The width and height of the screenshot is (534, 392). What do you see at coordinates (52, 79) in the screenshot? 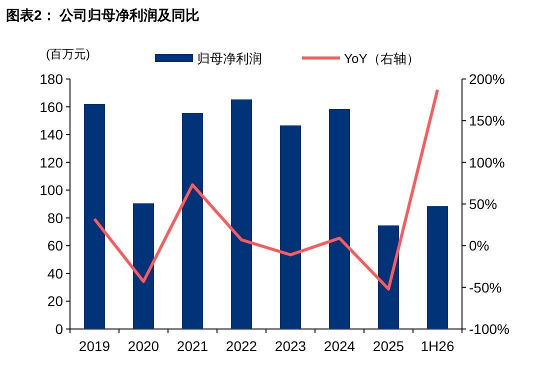
I see `y-tick-label: 180` at bounding box center [52, 79].